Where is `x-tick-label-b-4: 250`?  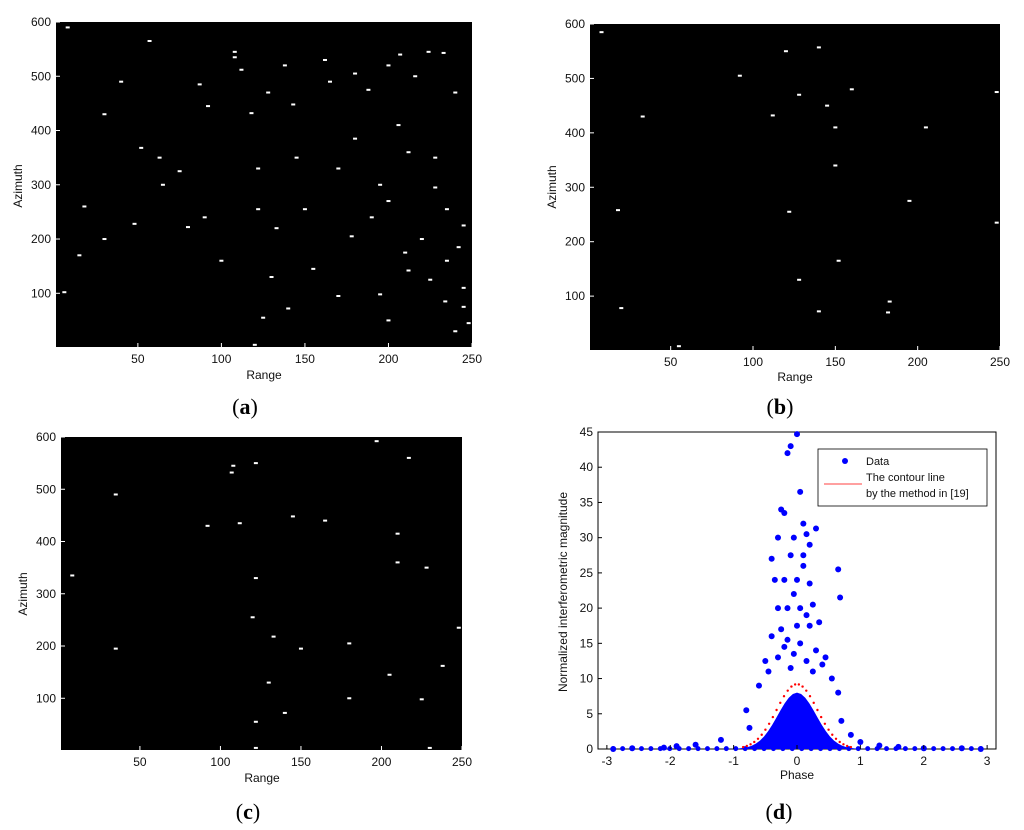 x-tick-label-b-4: 250 is located at coordinates (1000, 362).